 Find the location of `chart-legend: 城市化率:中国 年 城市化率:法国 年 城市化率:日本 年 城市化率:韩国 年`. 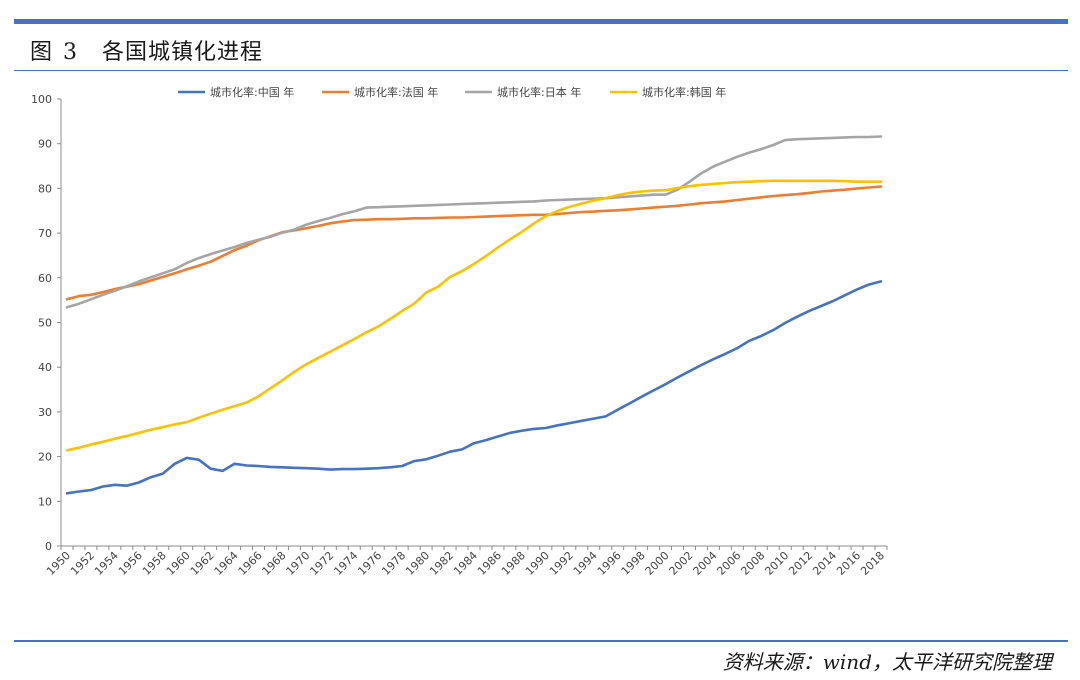

chart-legend: 城市化率:中国 年 城市化率:法国 年 城市化率:日本 年 城市化率:韩国 年 is located at coordinates (452, 92).